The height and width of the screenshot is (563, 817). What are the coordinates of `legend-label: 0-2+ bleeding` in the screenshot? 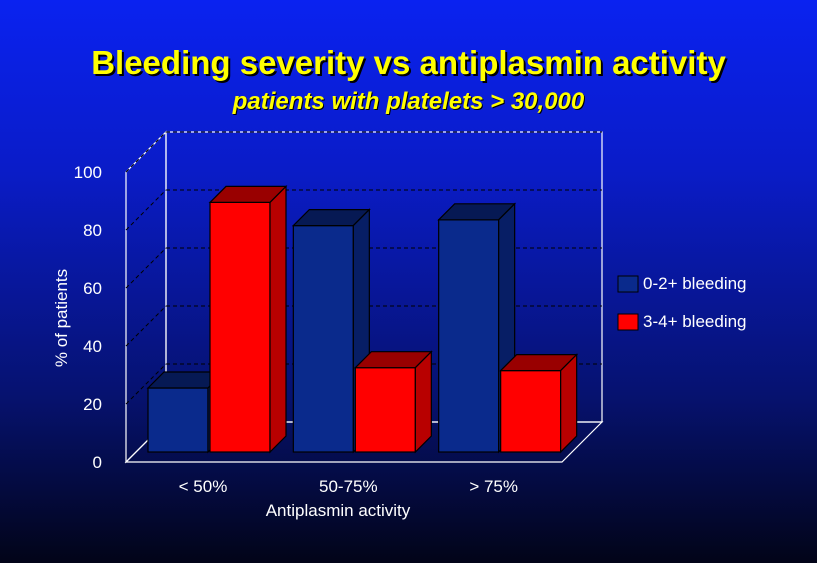 It's located at (695, 283).